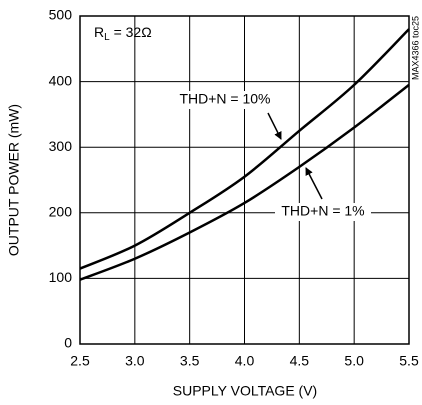  What do you see at coordinates (354, 361) in the screenshot?
I see `x-tick-label: 5.0` at bounding box center [354, 361].